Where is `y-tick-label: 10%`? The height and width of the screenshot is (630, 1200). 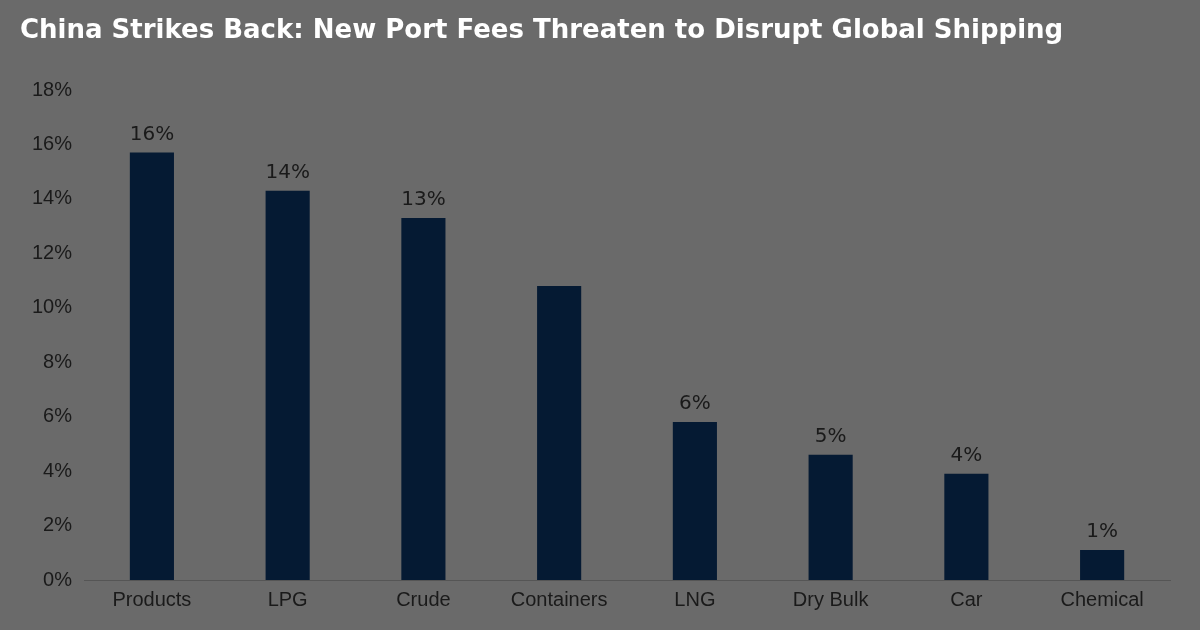
y-tick-label: 10% is located at coordinates (52, 306).